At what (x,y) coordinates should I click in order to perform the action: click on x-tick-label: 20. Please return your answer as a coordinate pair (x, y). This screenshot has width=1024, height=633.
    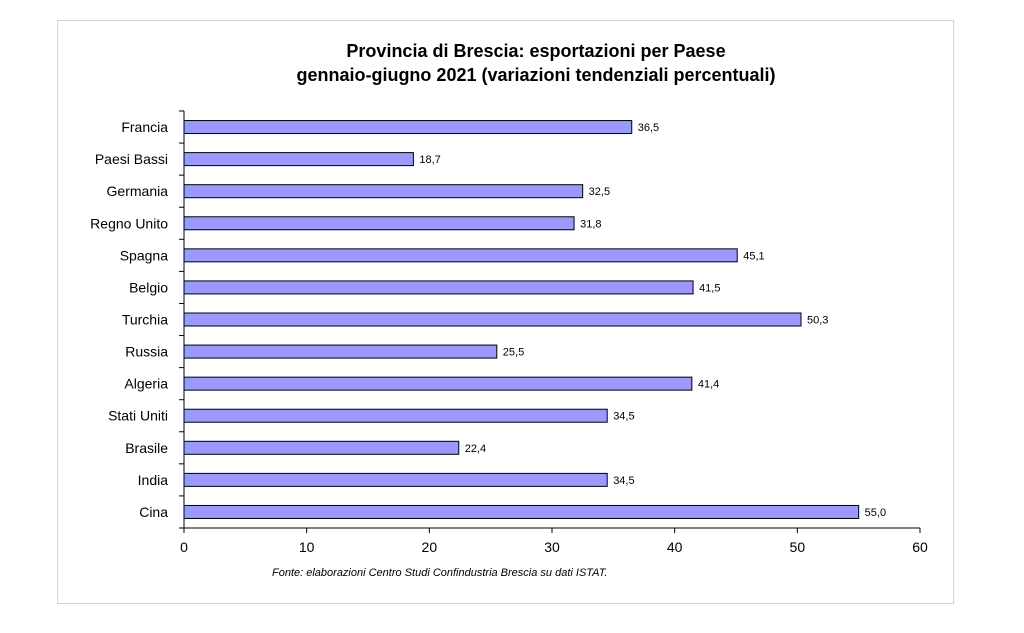
    Looking at the image, I should click on (430, 547).